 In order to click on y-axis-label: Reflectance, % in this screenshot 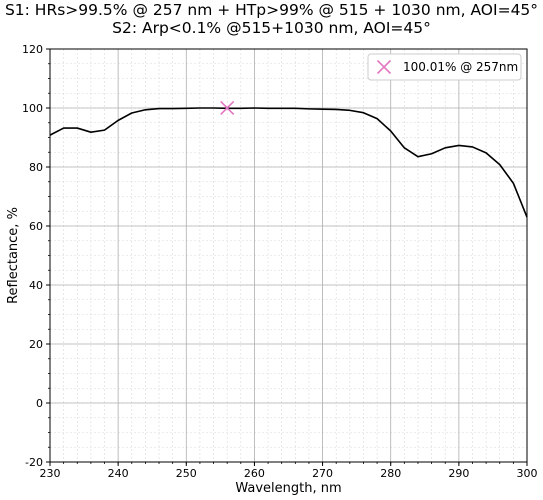, I will do `click(13, 255)`.